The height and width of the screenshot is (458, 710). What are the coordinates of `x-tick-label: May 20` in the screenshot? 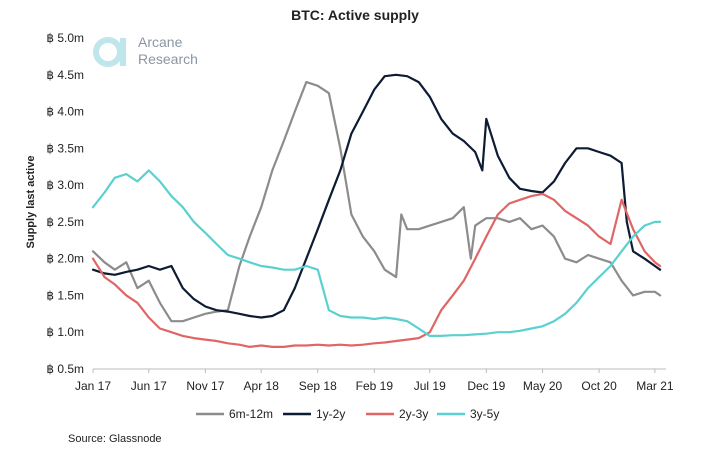 It's located at (543, 386).